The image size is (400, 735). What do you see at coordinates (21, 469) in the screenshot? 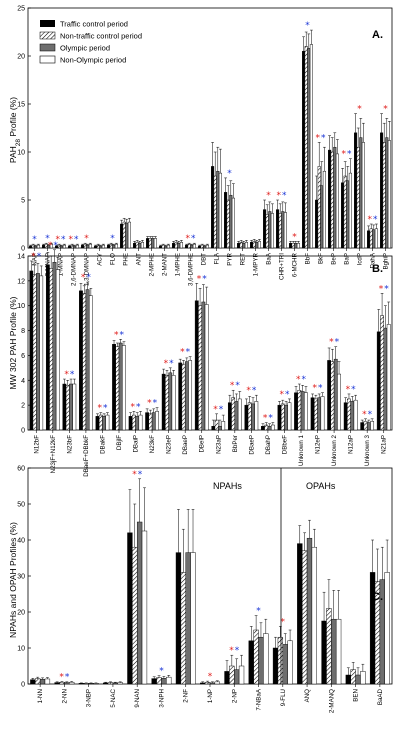
I see `y-tick-label: 60` at bounding box center [21, 469].